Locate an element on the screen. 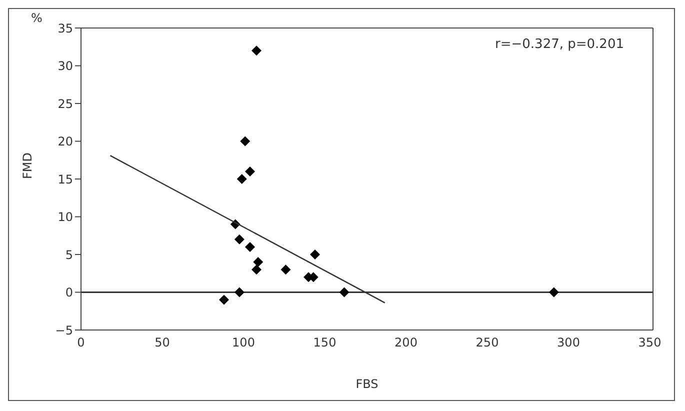 The height and width of the screenshot is (411, 685). y-tick-label: 5 is located at coordinates (69, 255).